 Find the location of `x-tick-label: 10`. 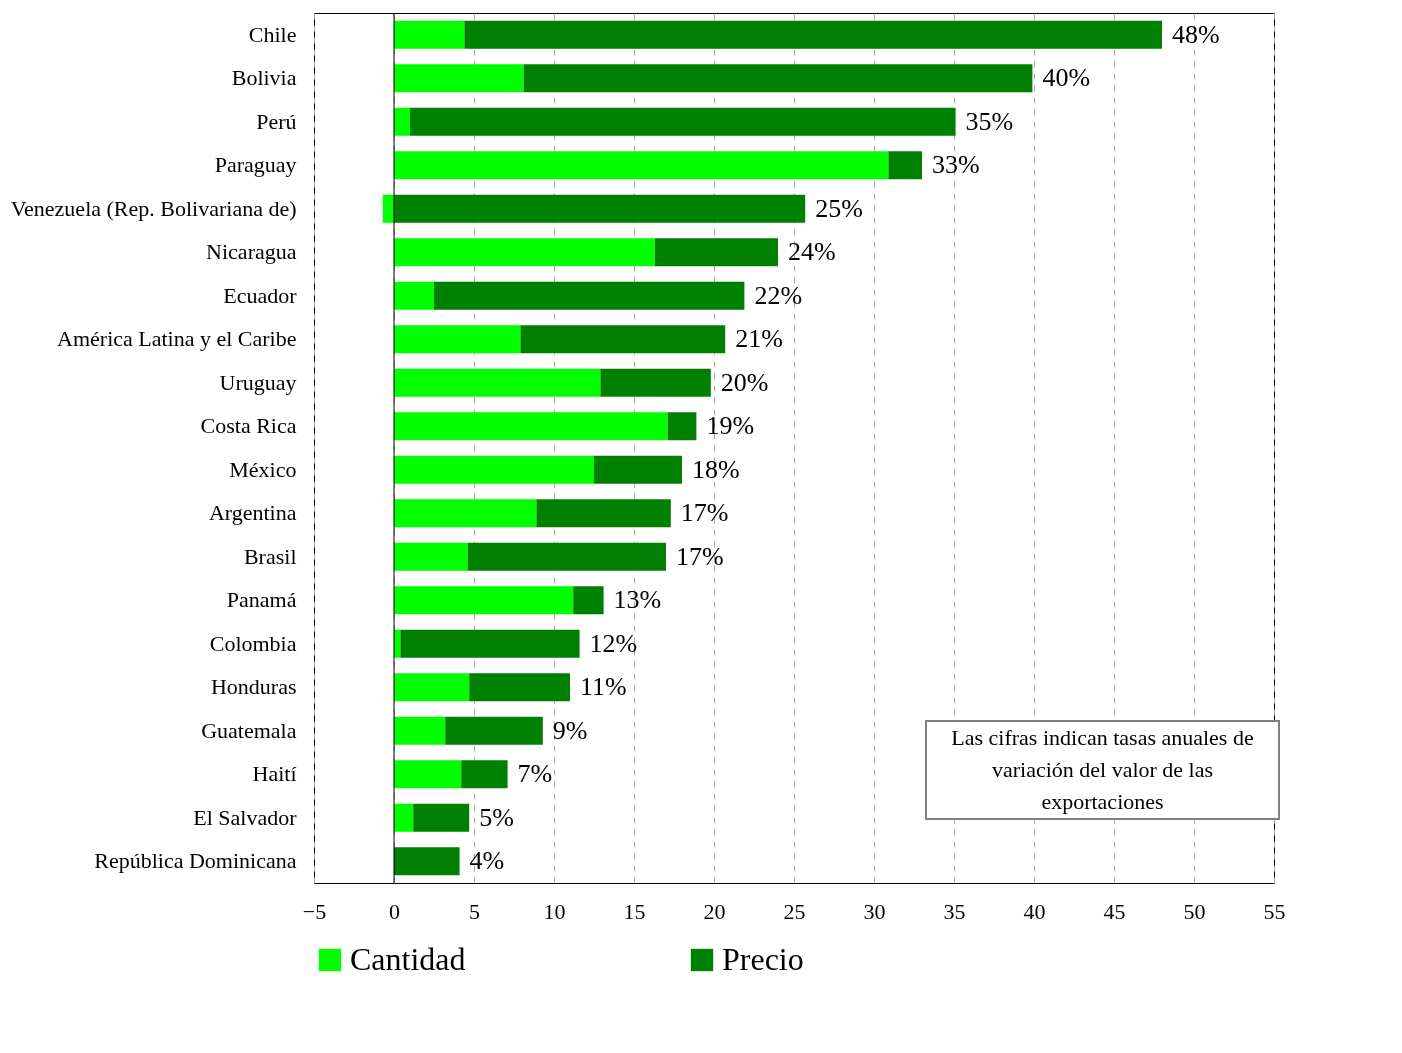

x-tick-label: 10 is located at coordinates (554, 911).